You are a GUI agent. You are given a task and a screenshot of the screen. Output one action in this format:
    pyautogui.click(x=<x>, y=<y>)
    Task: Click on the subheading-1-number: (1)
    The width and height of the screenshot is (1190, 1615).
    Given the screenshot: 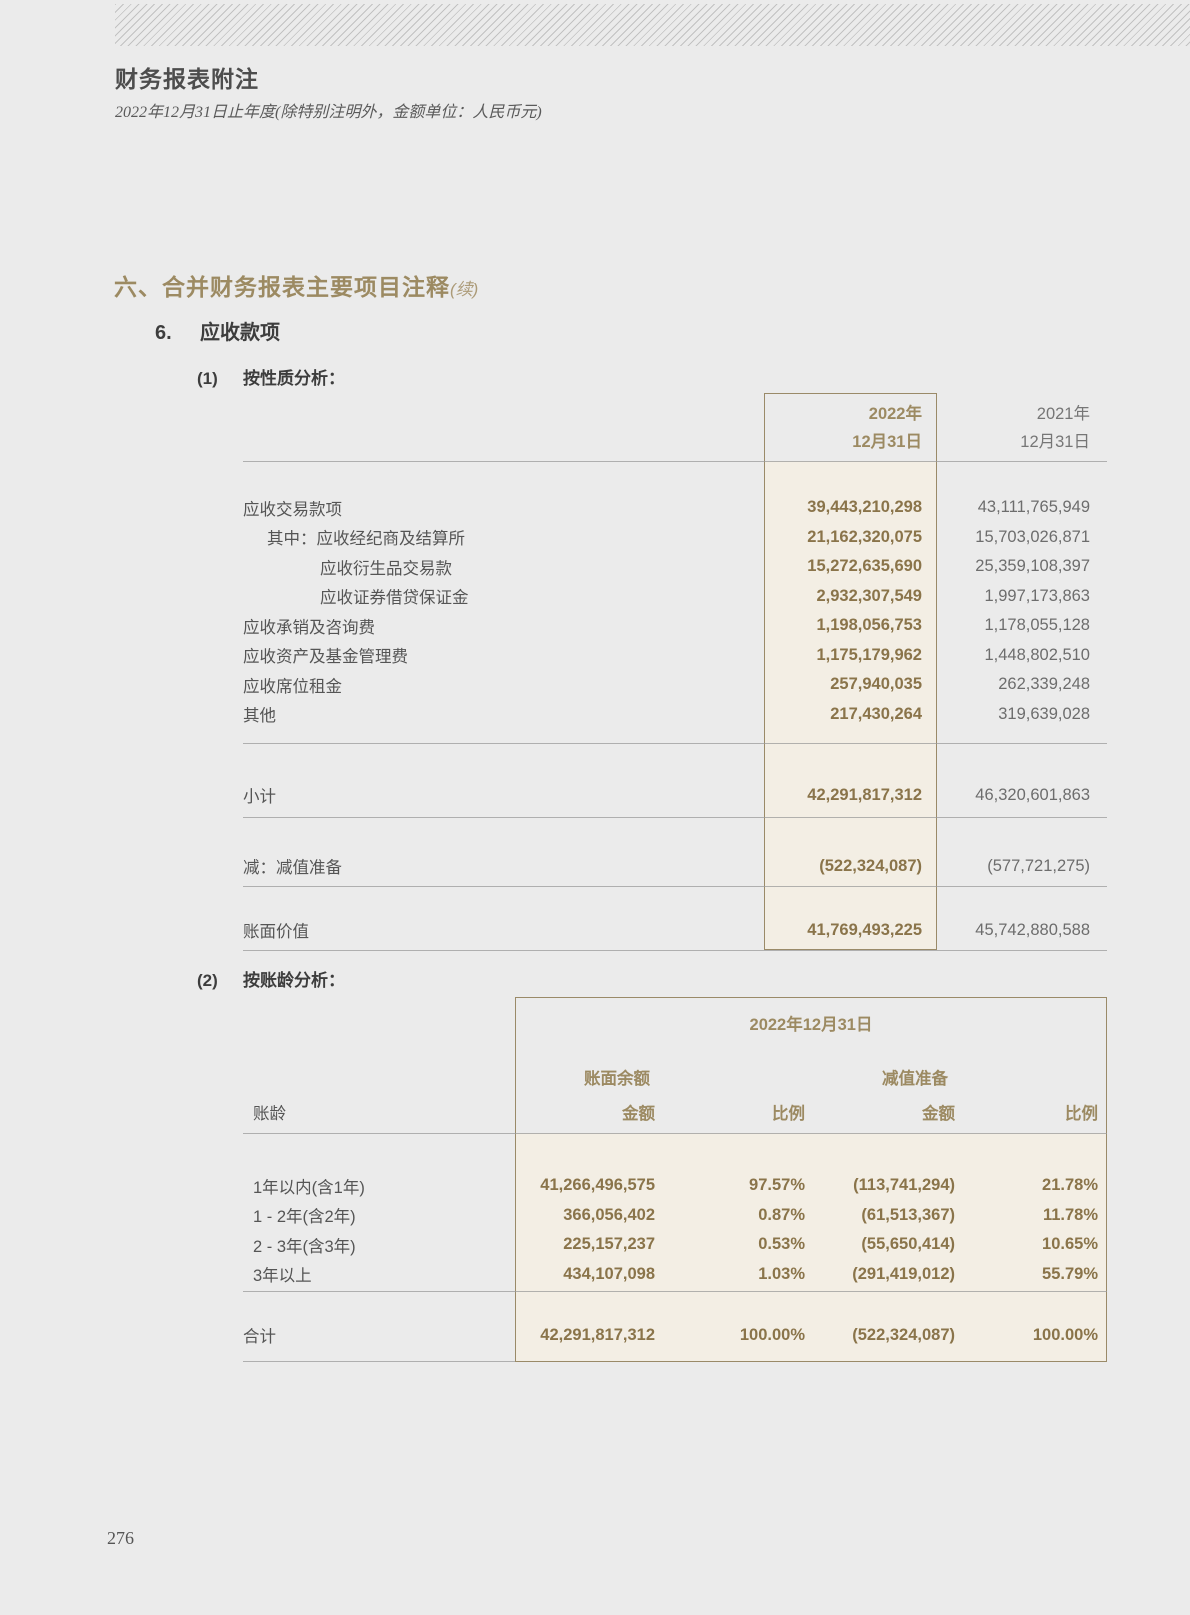 What is the action you would take?
    pyautogui.click(x=207, y=378)
    